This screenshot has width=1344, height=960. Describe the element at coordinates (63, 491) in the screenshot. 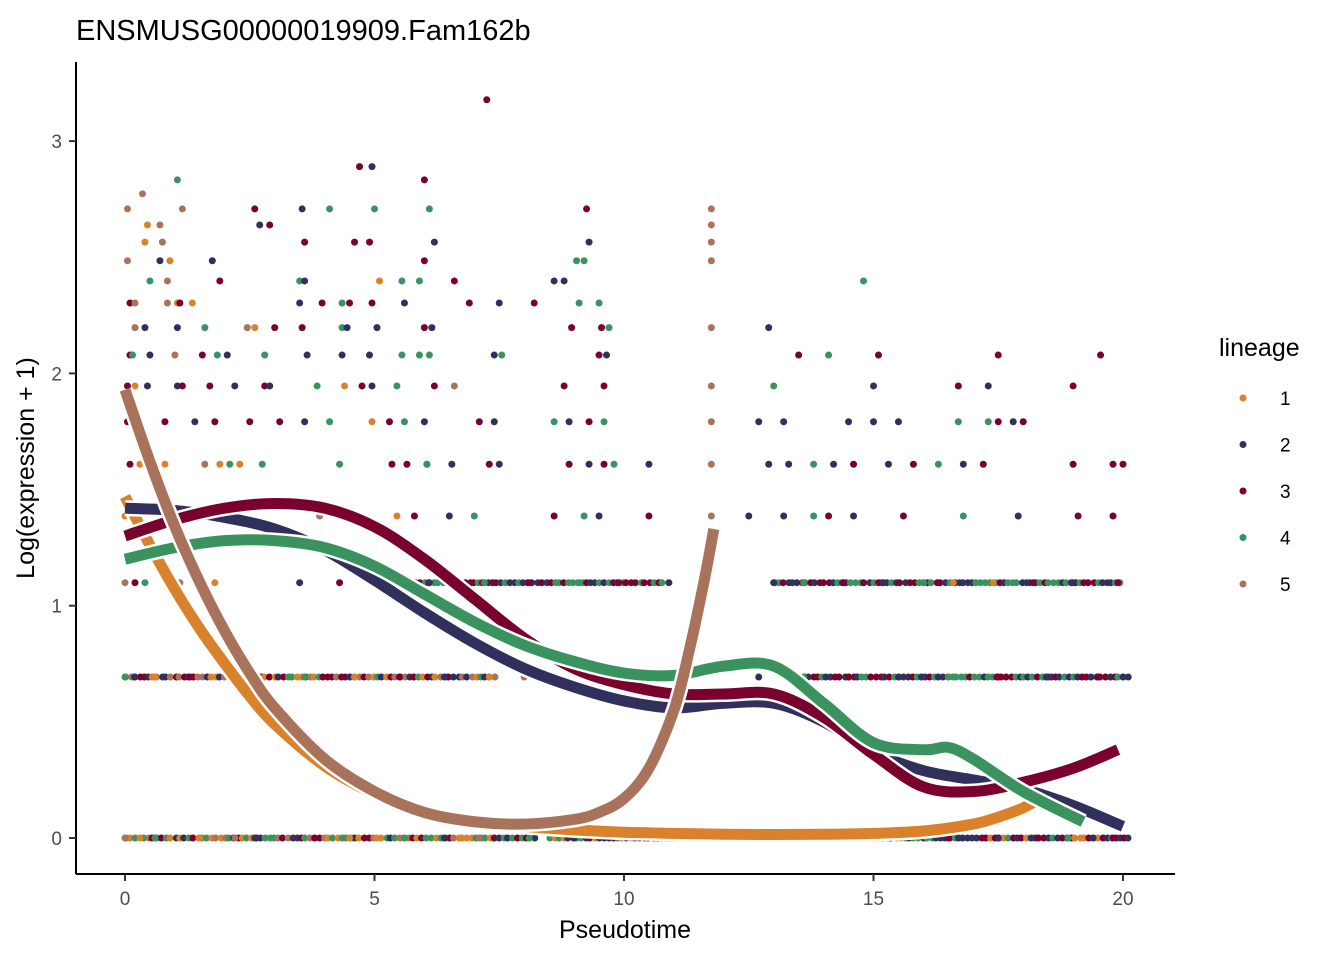

I see `y-ticks: 0 1 2 3` at that location.